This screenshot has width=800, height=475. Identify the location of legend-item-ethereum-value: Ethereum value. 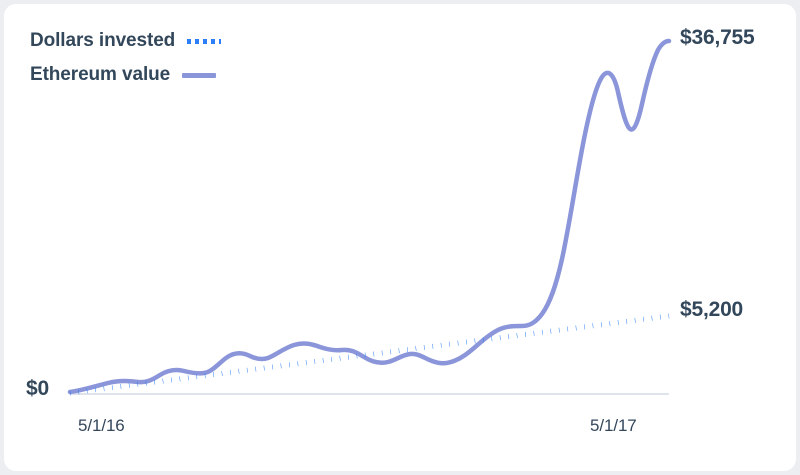
(125, 75).